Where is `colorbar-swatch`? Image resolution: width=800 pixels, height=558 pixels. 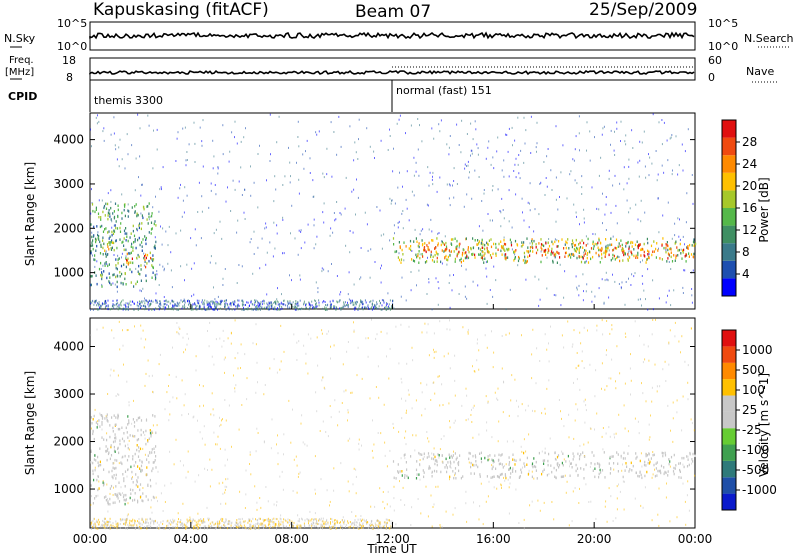
colorbar-swatch is located at coordinates (729, 485).